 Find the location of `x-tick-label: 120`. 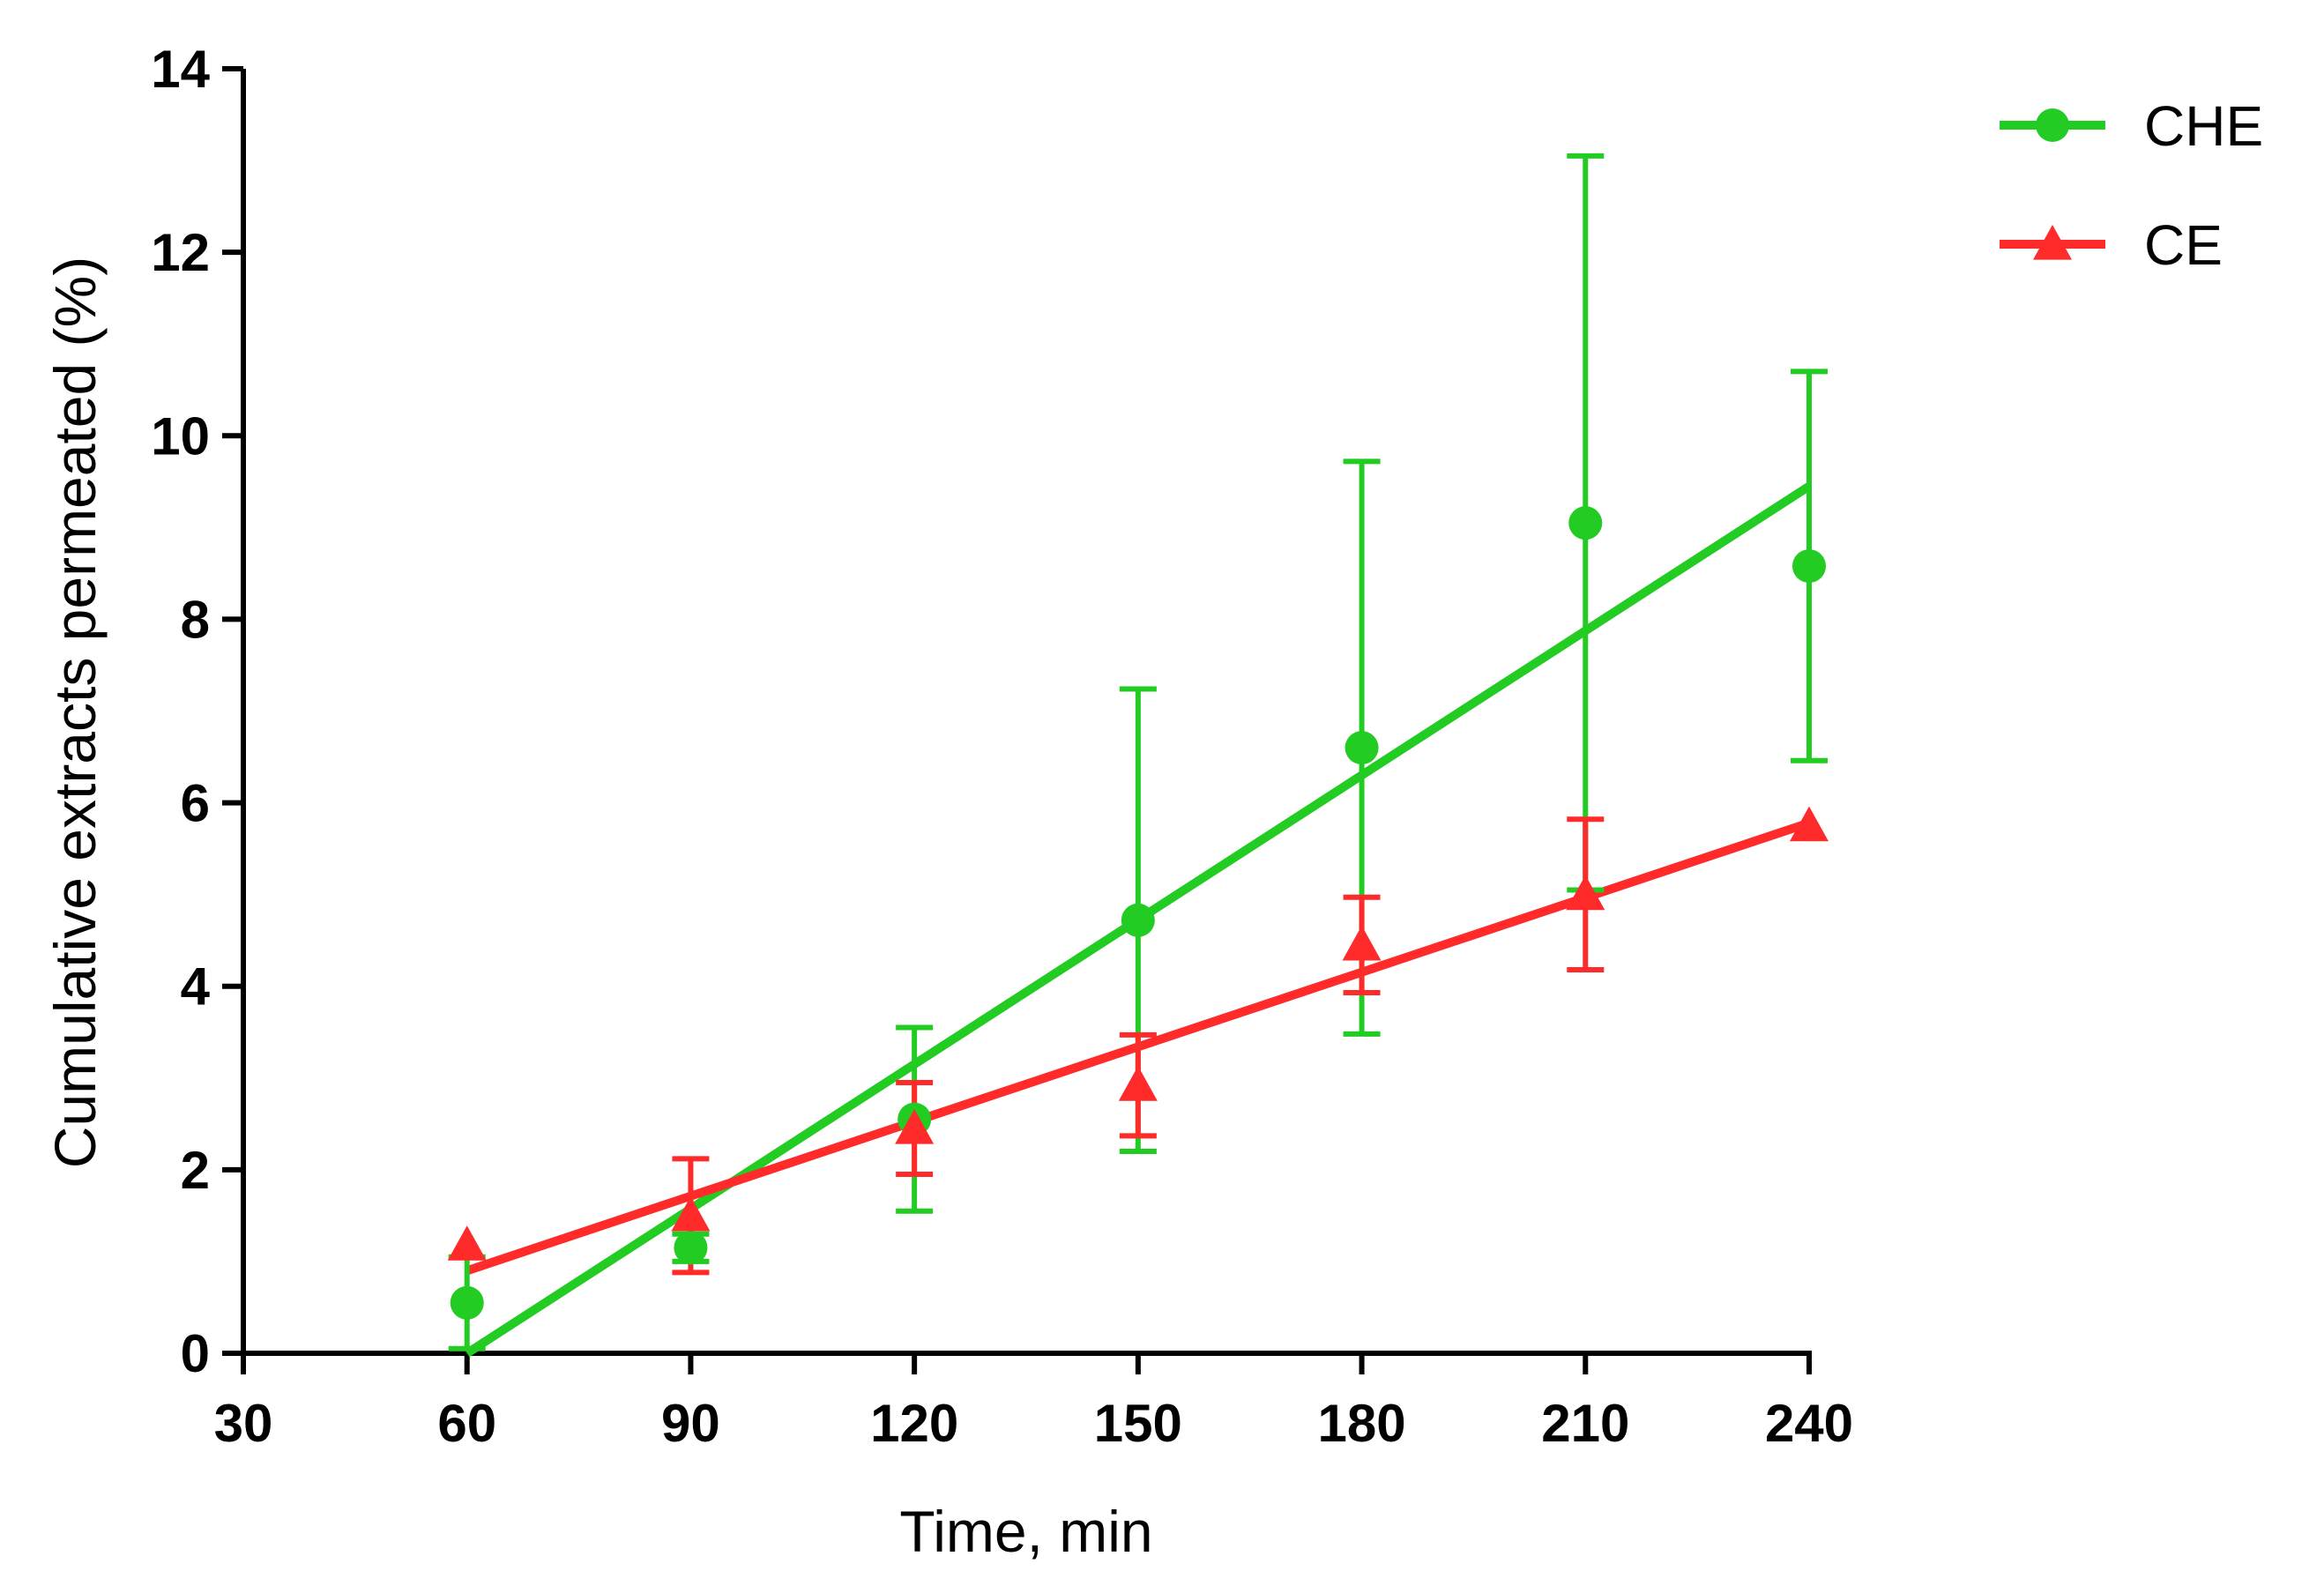

x-tick-label: 120 is located at coordinates (914, 1423).